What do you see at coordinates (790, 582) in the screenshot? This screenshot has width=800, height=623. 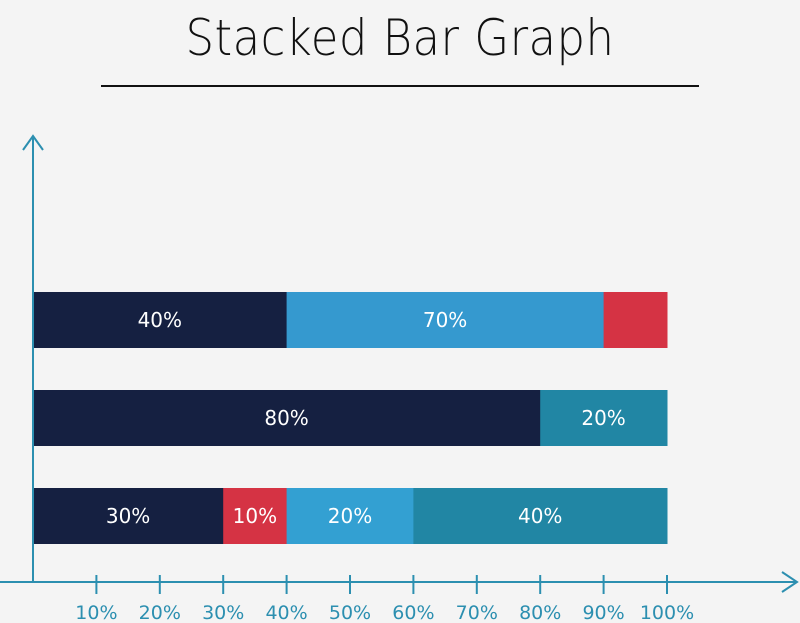 I see `x-axis-arrow-icon` at bounding box center [790, 582].